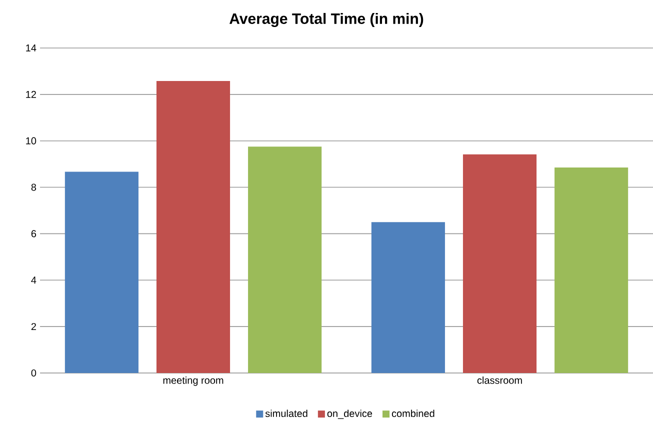 The image size is (653, 428). What do you see at coordinates (499, 380) in the screenshot?
I see `x-tick-label: classroom` at bounding box center [499, 380].